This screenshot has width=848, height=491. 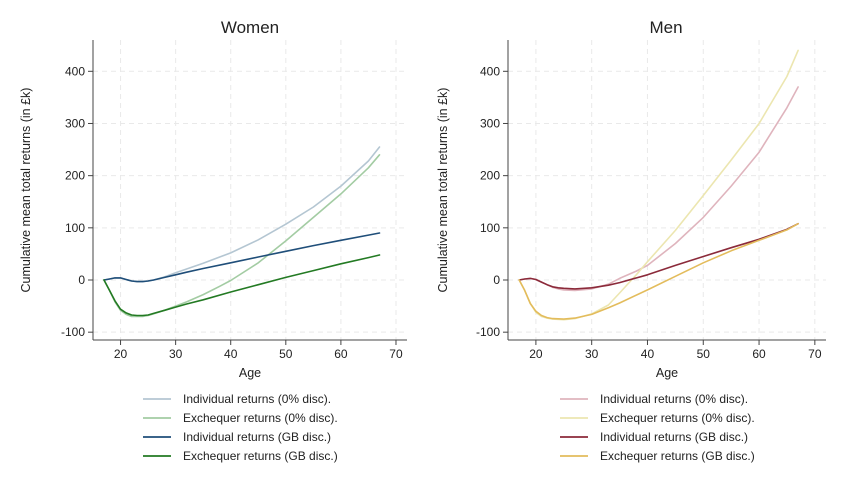 I want to click on chart-title: Women, so click(x=250, y=27).